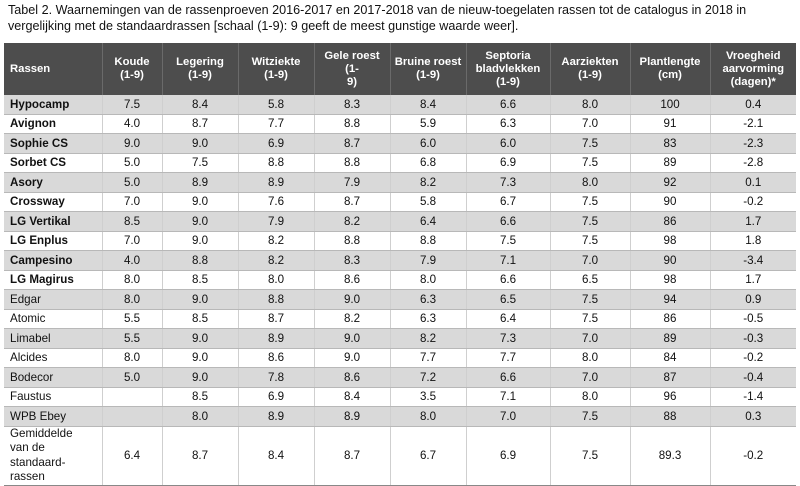 Image resolution: width=800 pixels, height=486 pixels. Describe the element at coordinates (427, 163) in the screenshot. I see `table-cell: 6.8` at that location.